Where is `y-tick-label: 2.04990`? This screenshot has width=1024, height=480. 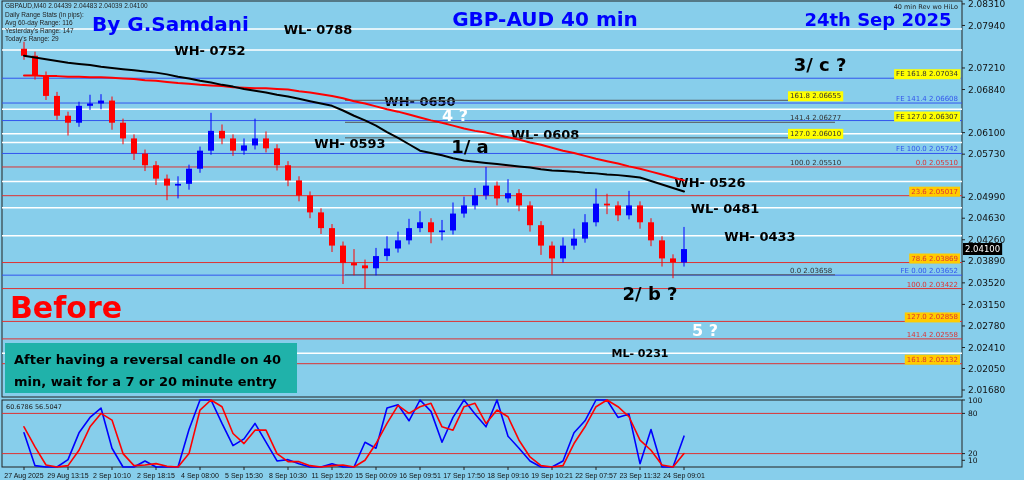
y-tick-label: 2.04990 is located at coordinates (987, 197).